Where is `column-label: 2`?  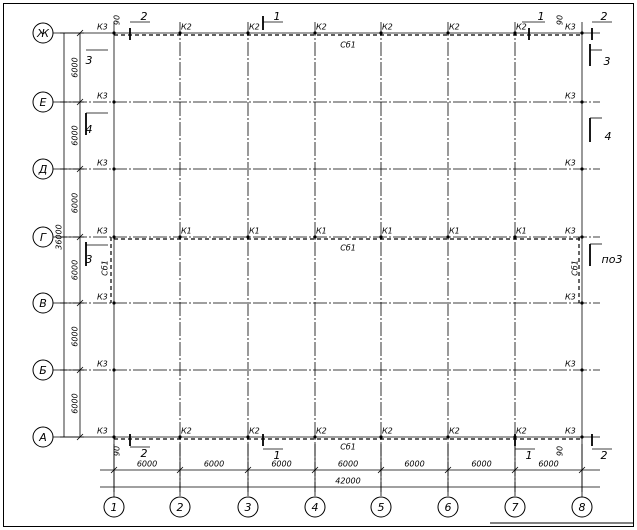
column-label: 2 is located at coordinates (180, 507).